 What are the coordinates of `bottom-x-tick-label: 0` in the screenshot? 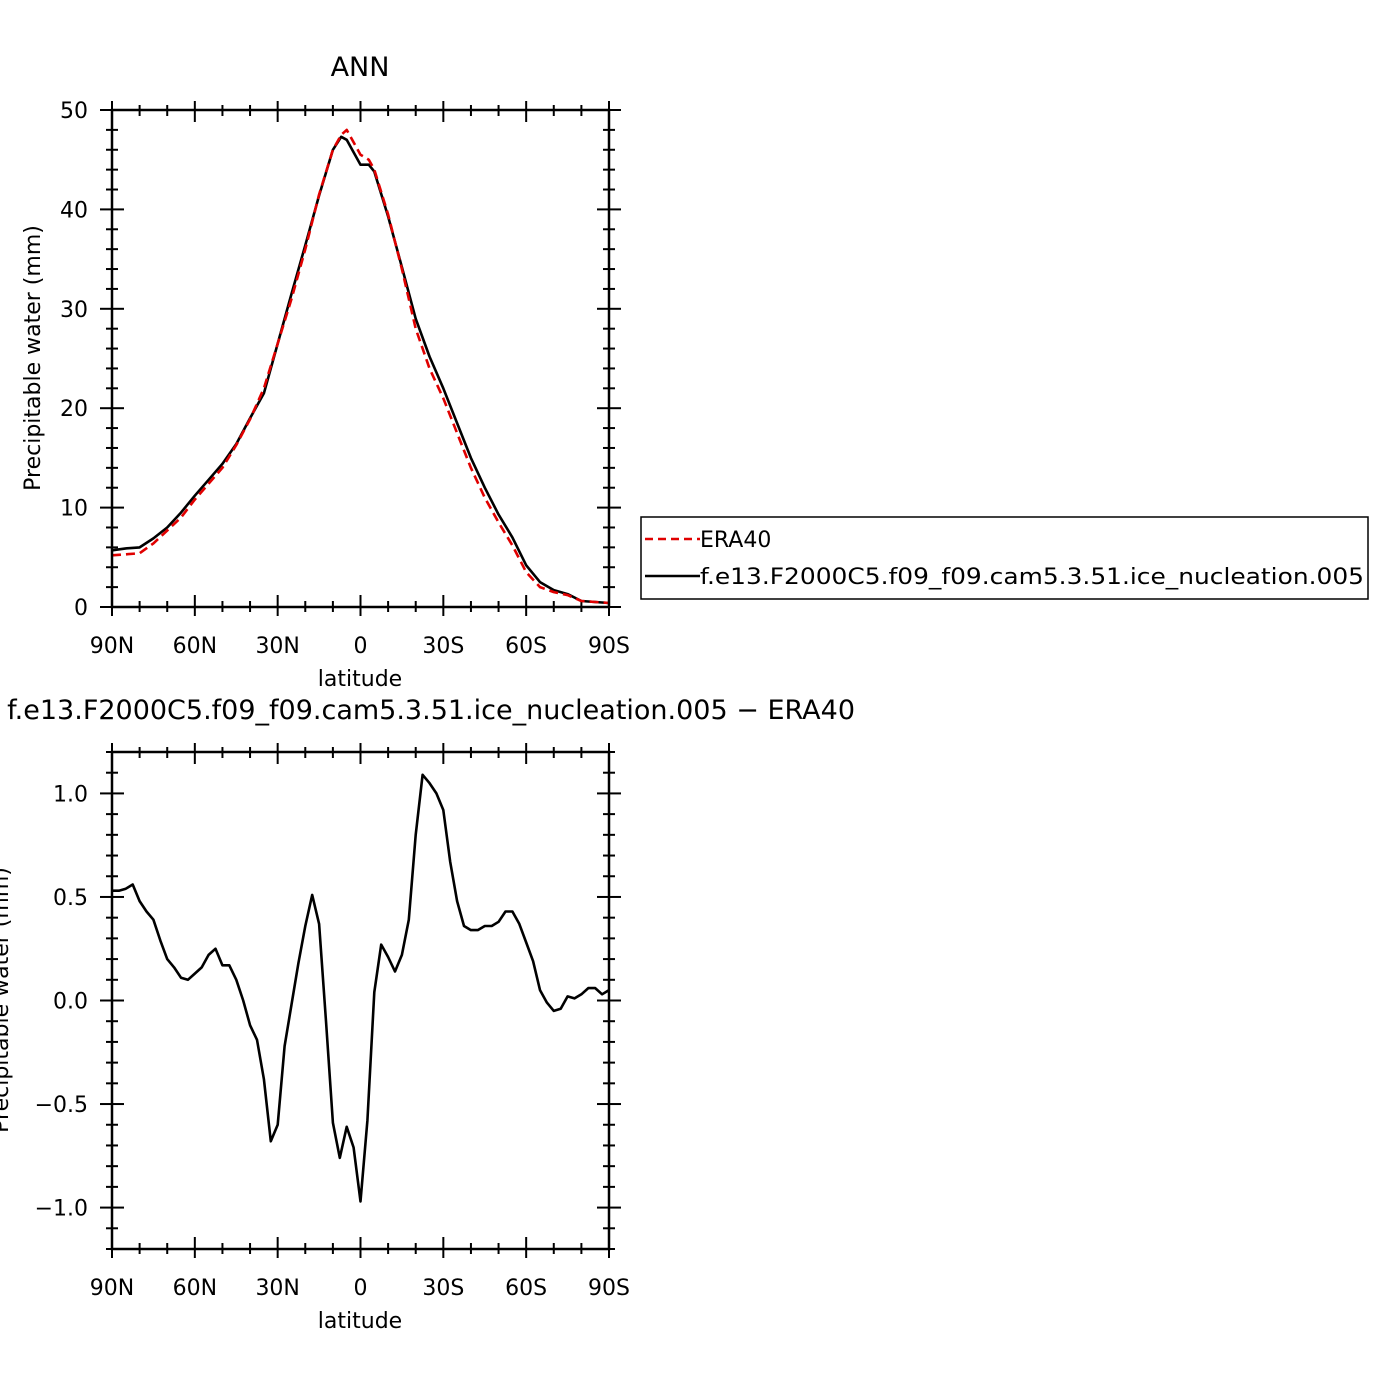 It's located at (361, 1288).